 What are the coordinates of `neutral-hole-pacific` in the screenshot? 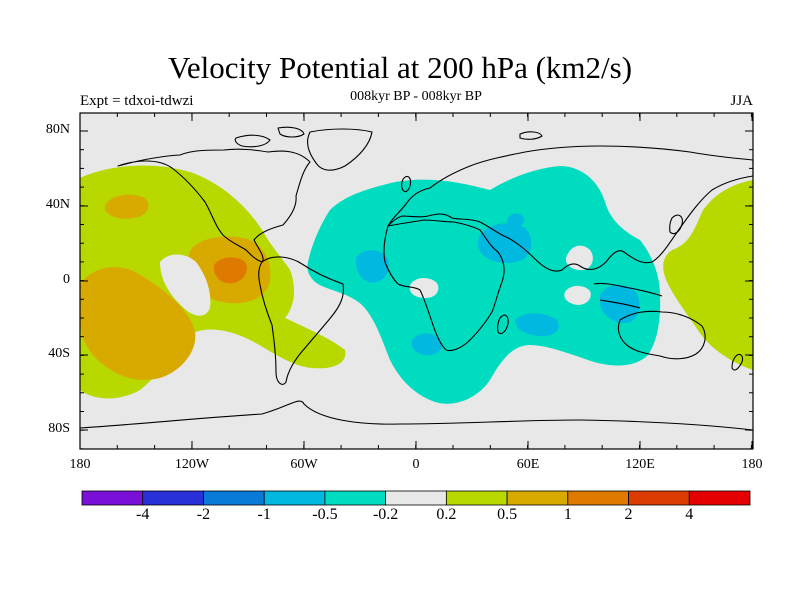 It's located at (185, 285).